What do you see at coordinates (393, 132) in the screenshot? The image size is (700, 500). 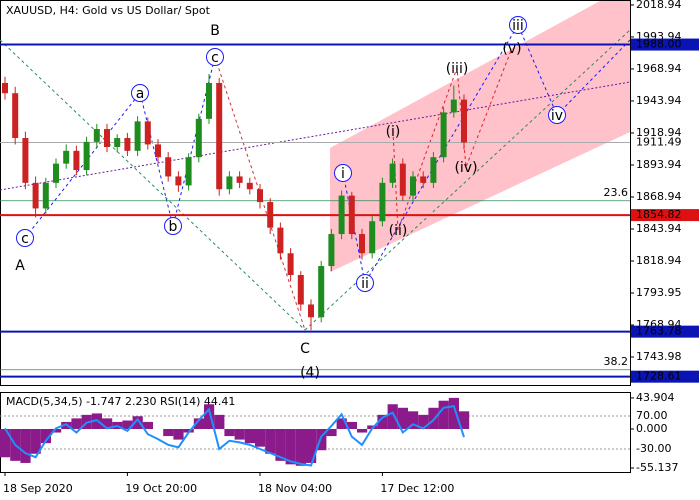 I see `wave-label: (i)` at bounding box center [393, 132].